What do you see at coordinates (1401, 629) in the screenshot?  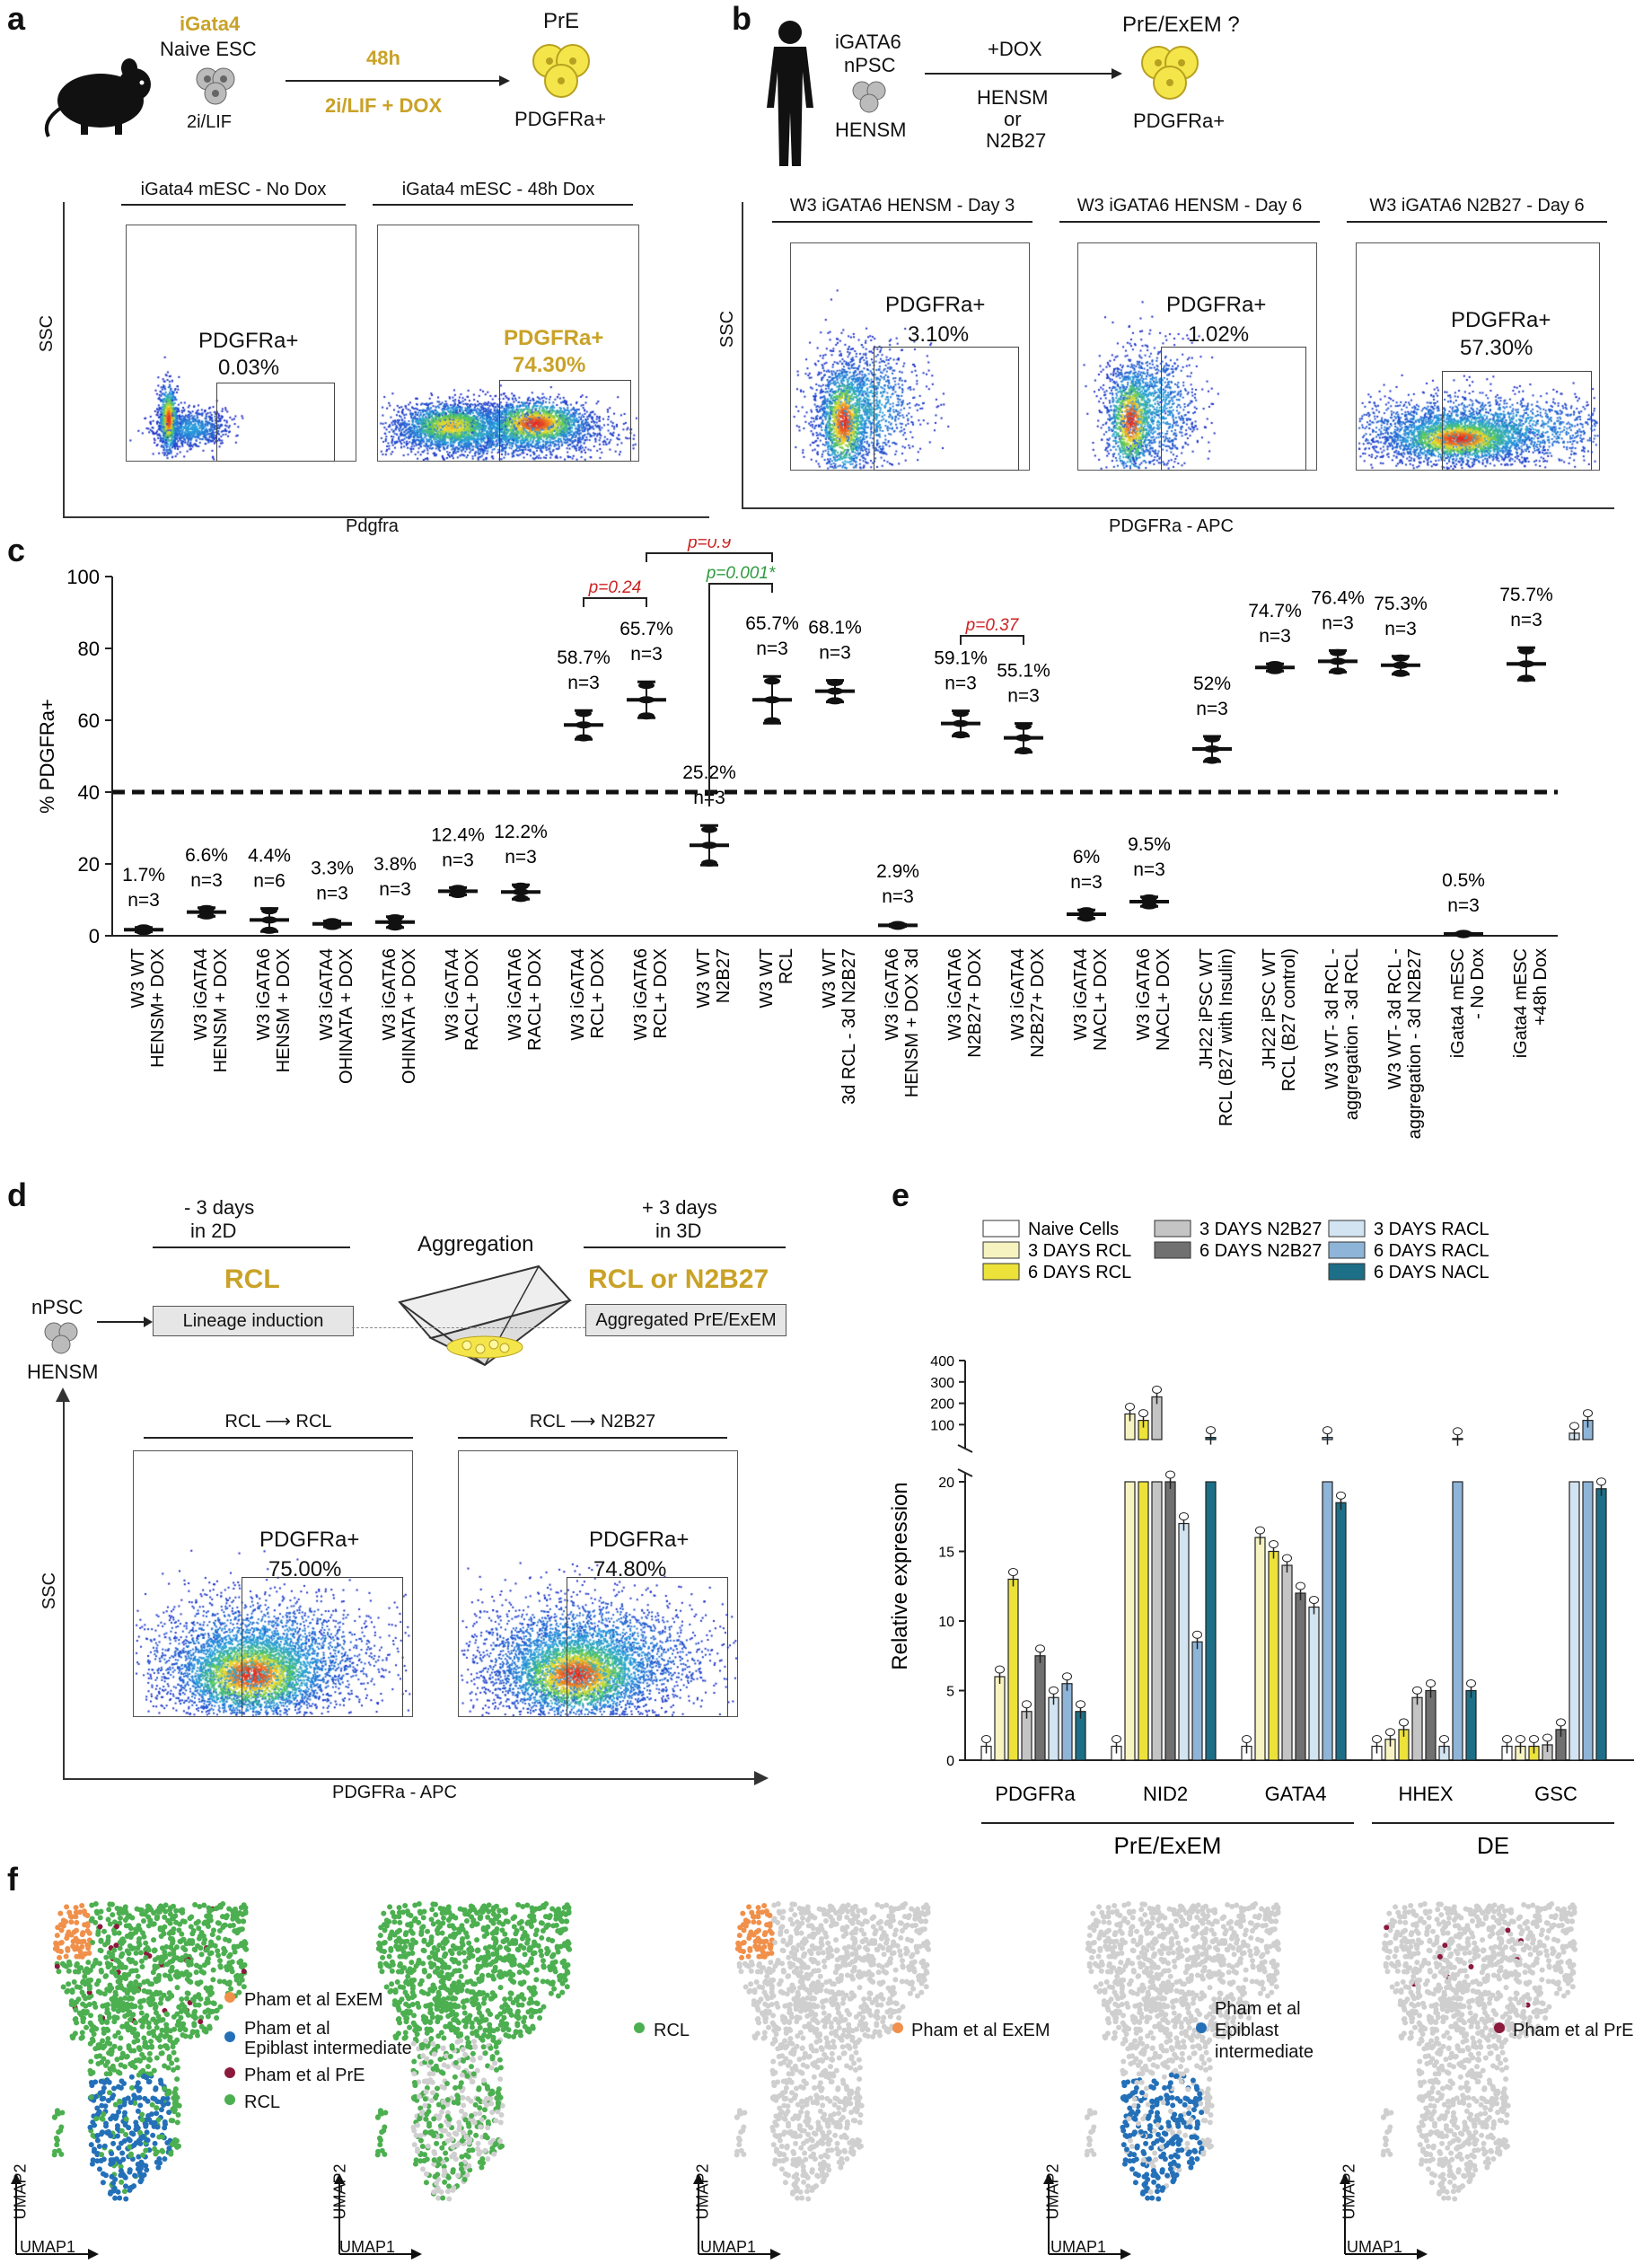 I see `c-n-label: n=3` at bounding box center [1401, 629].